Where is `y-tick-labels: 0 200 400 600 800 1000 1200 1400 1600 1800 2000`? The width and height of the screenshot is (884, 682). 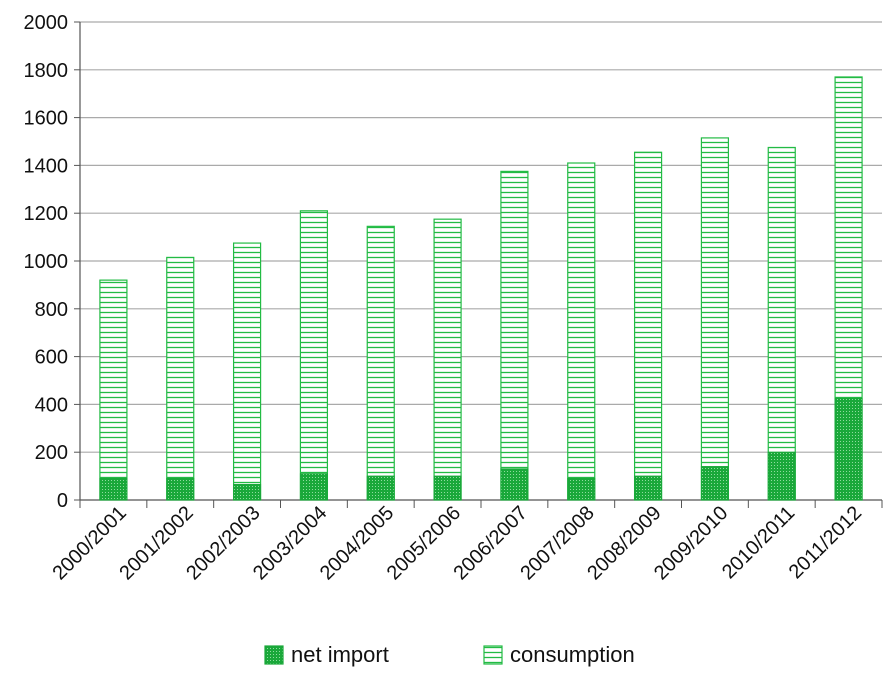
y-tick-labels: 0 200 400 600 800 1000 1200 1400 1600 1800 2000 is located at coordinates (46, 262).